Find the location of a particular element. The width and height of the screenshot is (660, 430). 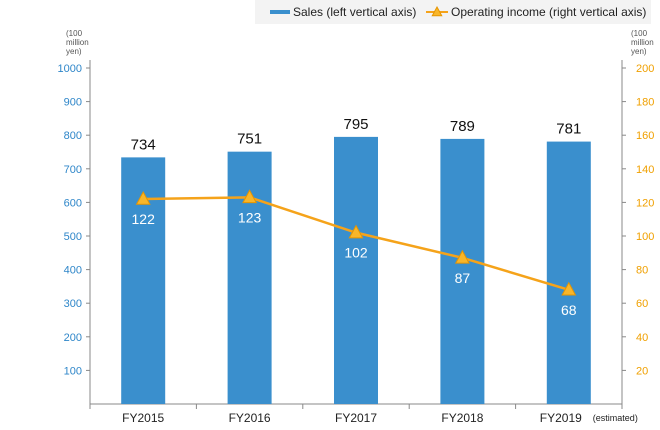

right-tick-label: 140 is located at coordinates (645, 170).